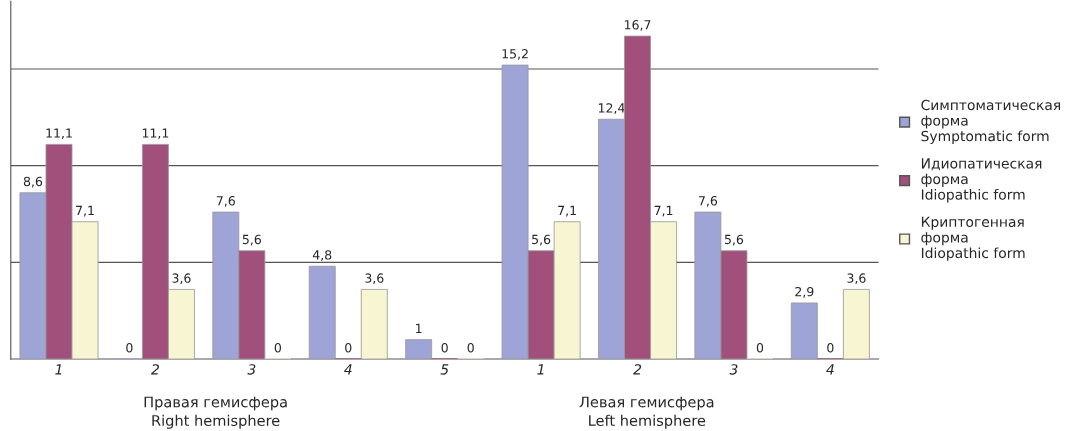 The height and width of the screenshot is (431, 1078). I want to click on data-label: 16,7, so click(637, 25).